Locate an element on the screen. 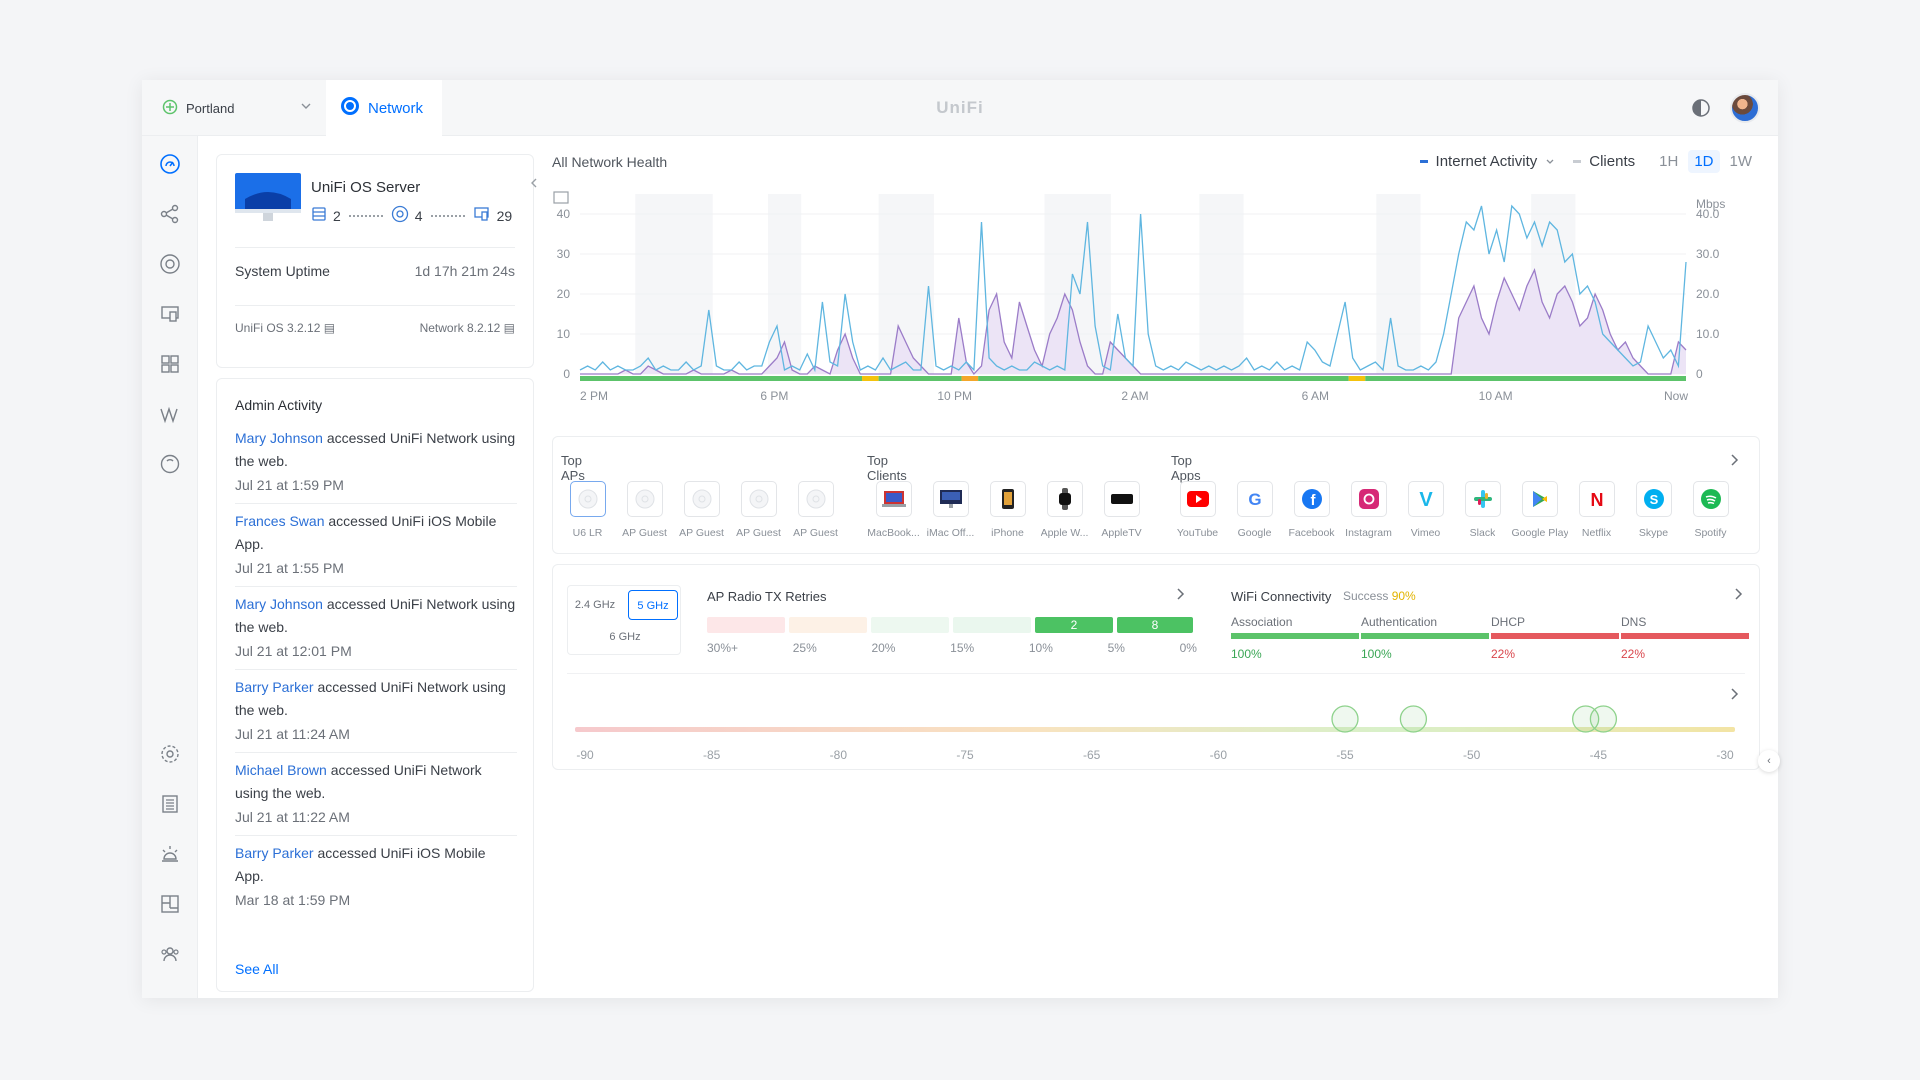 Image resolution: width=1920 pixels, height=1080 pixels. user-avatar is located at coordinates (1745, 108).